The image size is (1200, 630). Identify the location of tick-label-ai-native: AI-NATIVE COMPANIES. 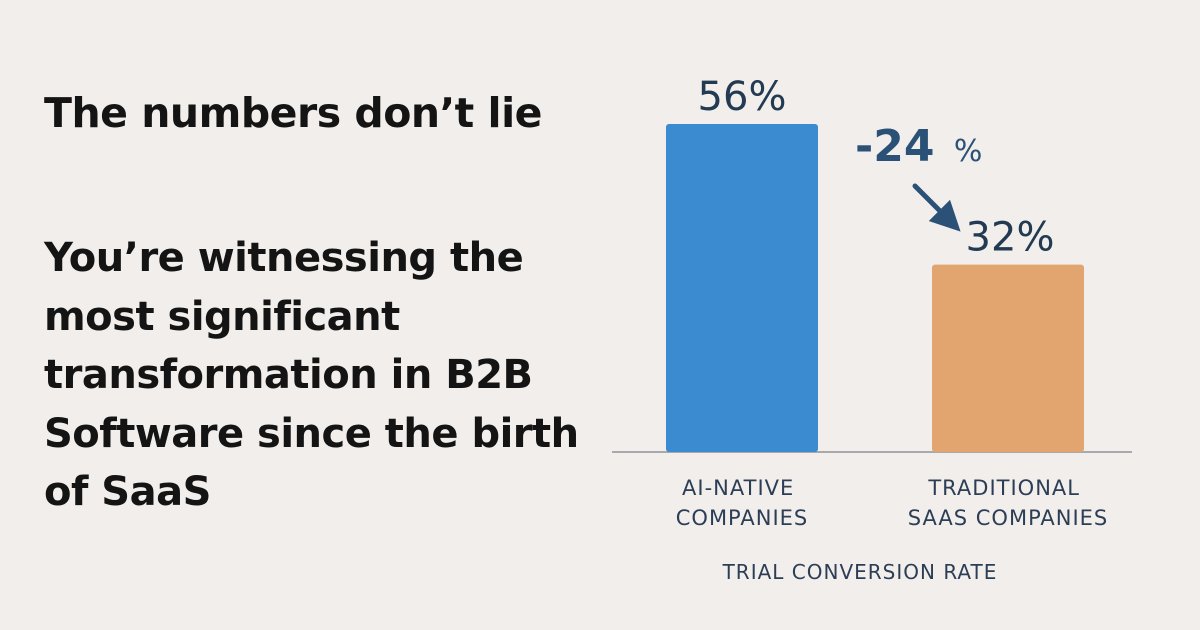
(742, 503).